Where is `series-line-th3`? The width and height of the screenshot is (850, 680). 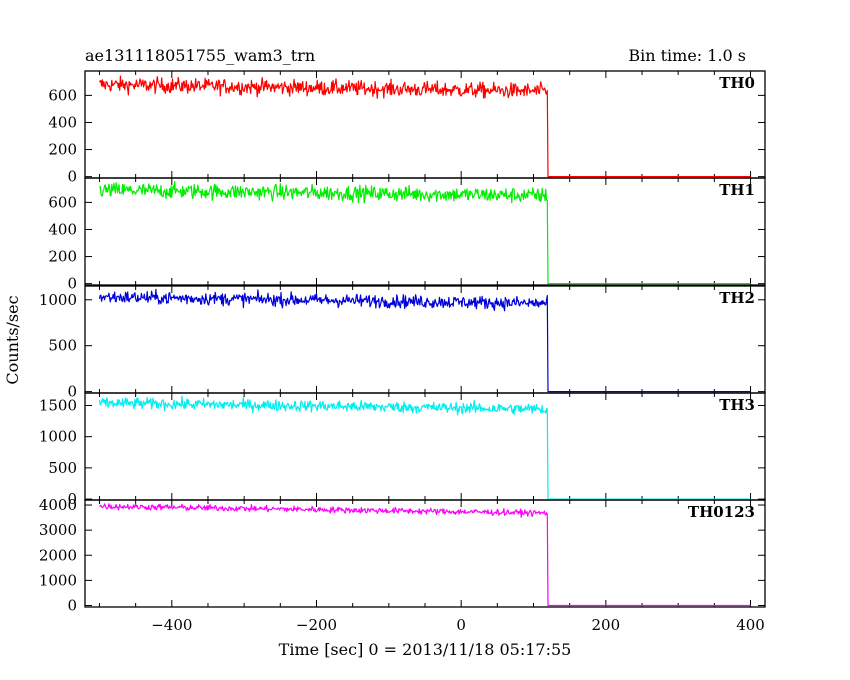
series-line-th3 is located at coordinates (424, 447).